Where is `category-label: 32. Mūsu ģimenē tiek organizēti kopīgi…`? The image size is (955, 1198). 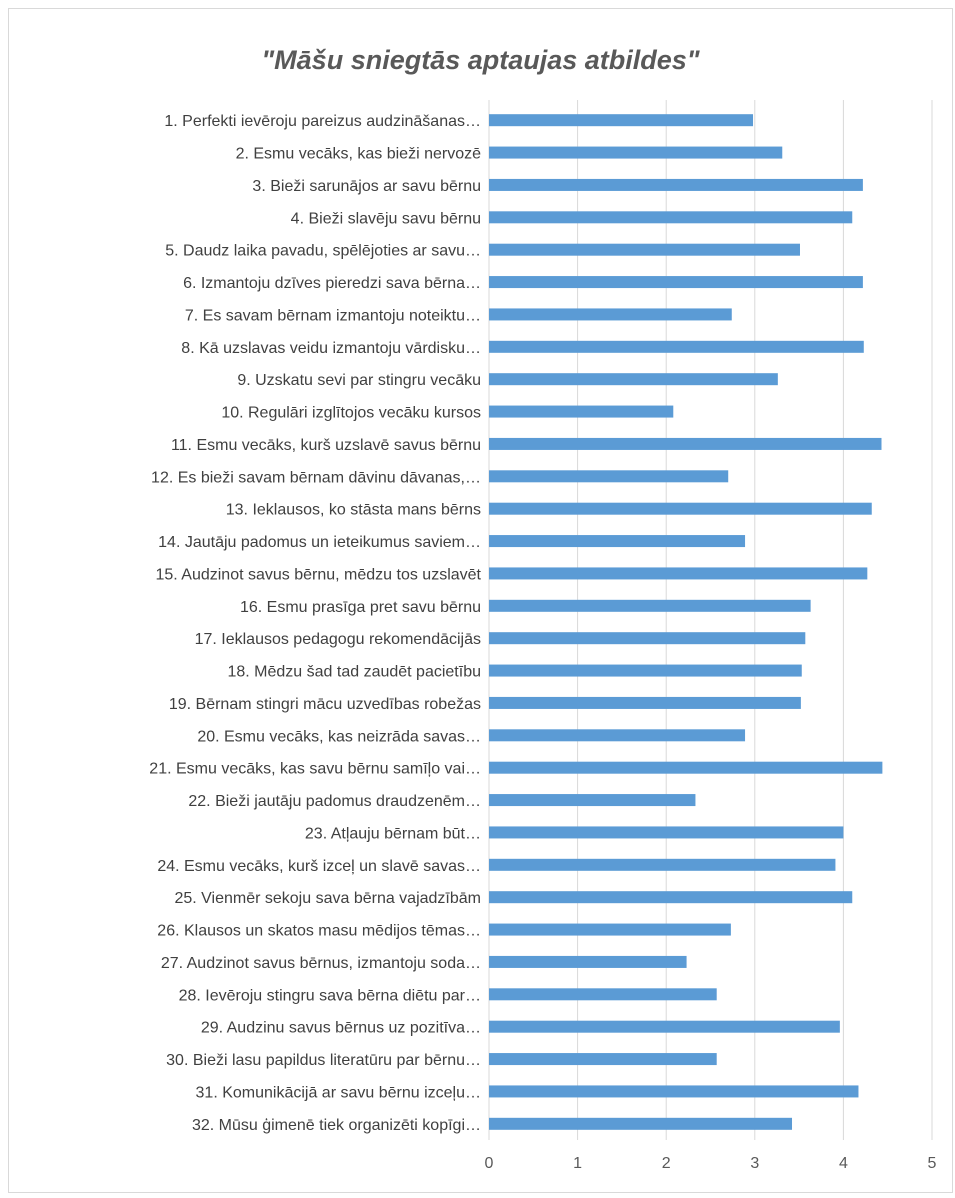 category-label: 32. Mūsu ģimenē tiek organizēti kopīgi… is located at coordinates (336, 1125).